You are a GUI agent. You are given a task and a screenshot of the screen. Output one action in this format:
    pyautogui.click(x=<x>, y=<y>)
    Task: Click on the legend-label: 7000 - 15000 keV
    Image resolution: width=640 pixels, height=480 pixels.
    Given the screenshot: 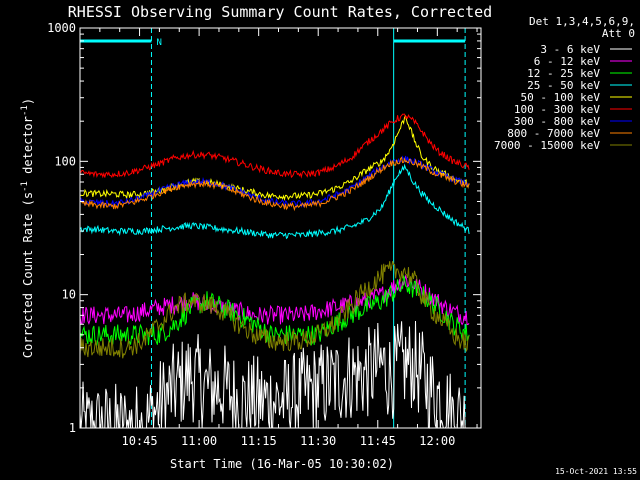 What is the action you would take?
    pyautogui.click(x=547, y=145)
    